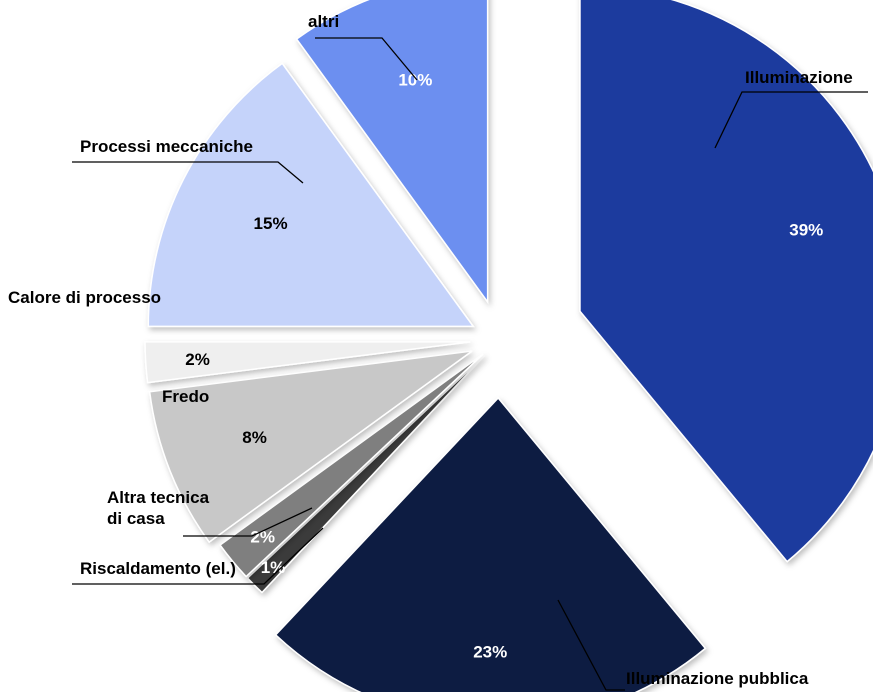 This screenshot has height=692, width=873. Describe the element at coordinates (365, 474) in the screenshot. I see `pie-slice-riscaldamento-el` at that location.